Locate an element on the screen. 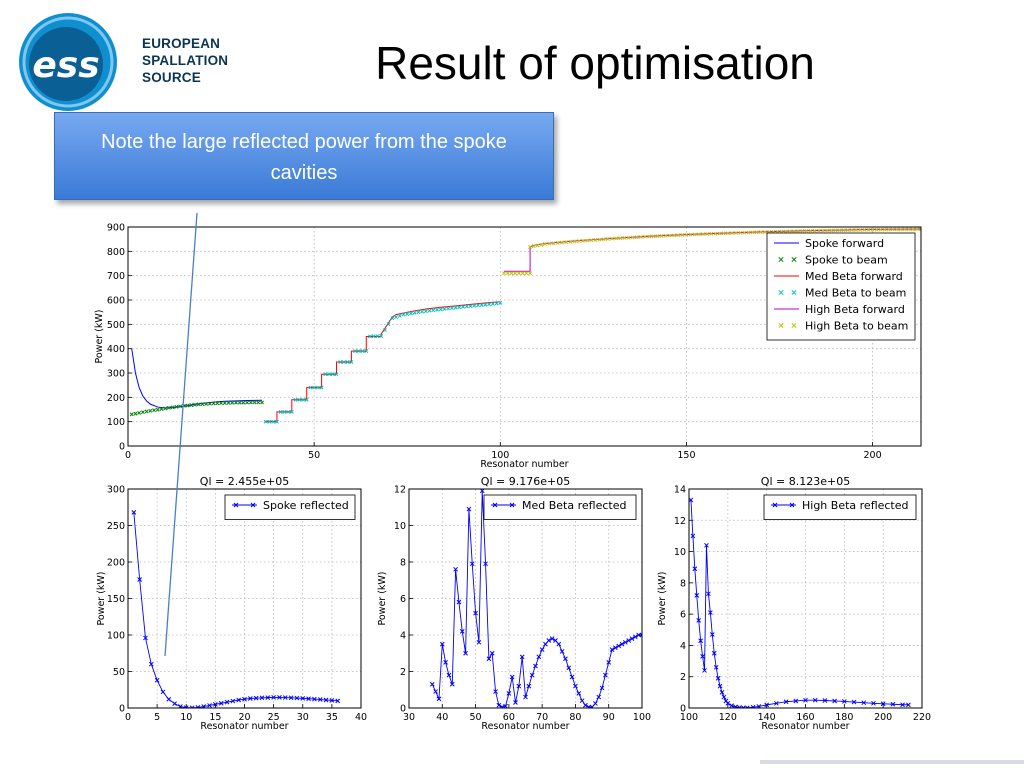  legend-label: Med Beta reflected is located at coordinates (574, 505).